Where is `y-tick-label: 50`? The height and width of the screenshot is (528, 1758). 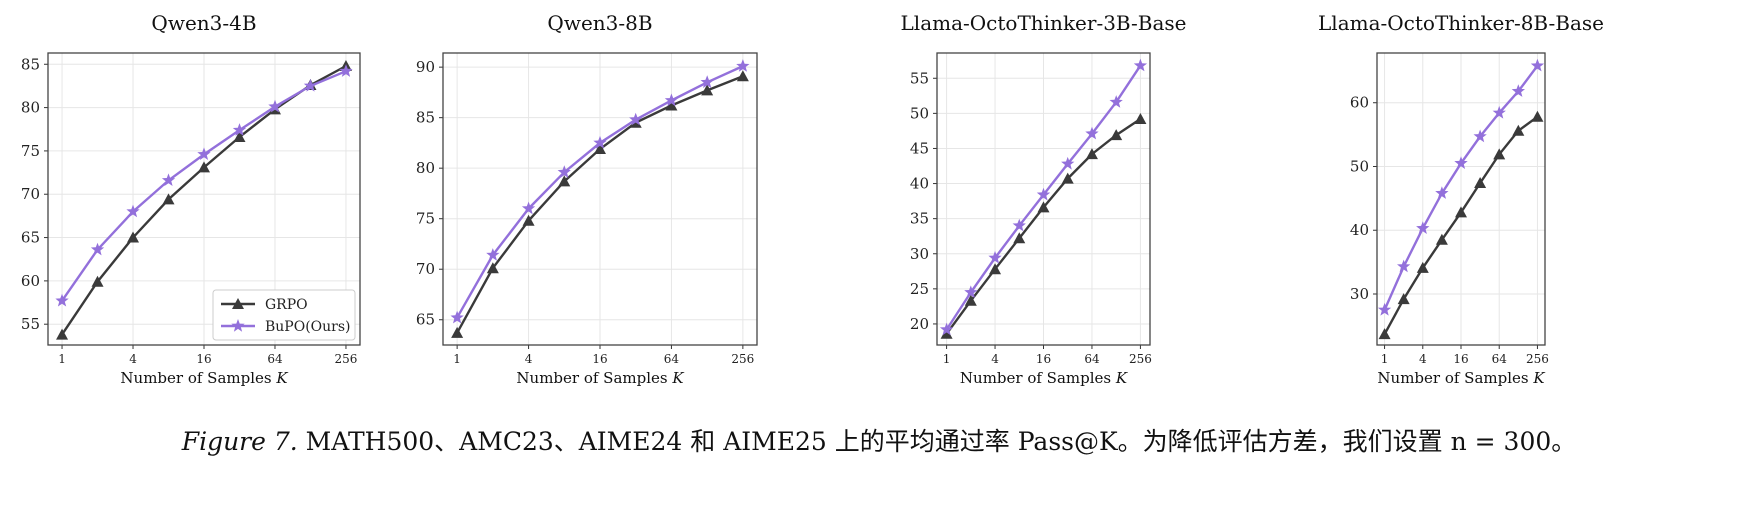
y-tick-label: 50 is located at coordinates (919, 113).